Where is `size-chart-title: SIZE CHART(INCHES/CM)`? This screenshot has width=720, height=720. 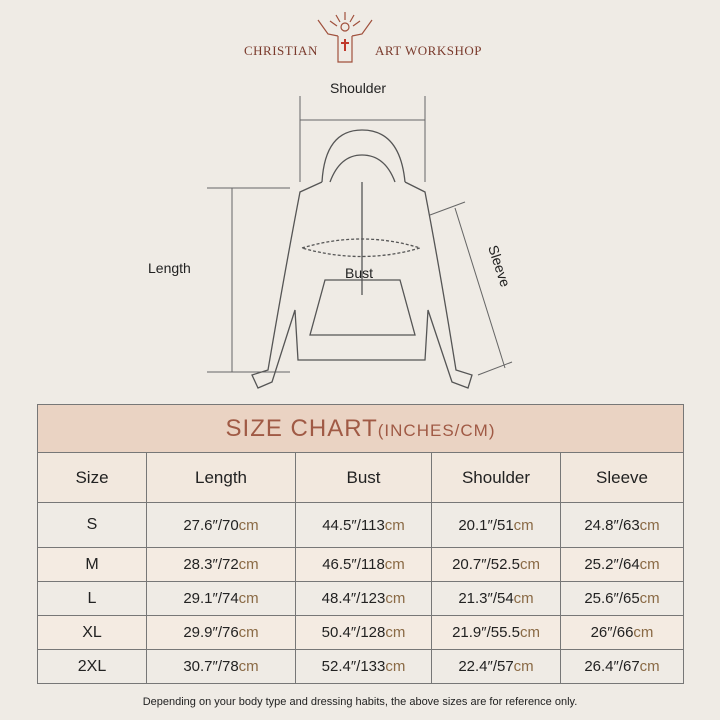
size-chart-title: SIZE CHART(INCHES/CM) is located at coordinates (360, 428).